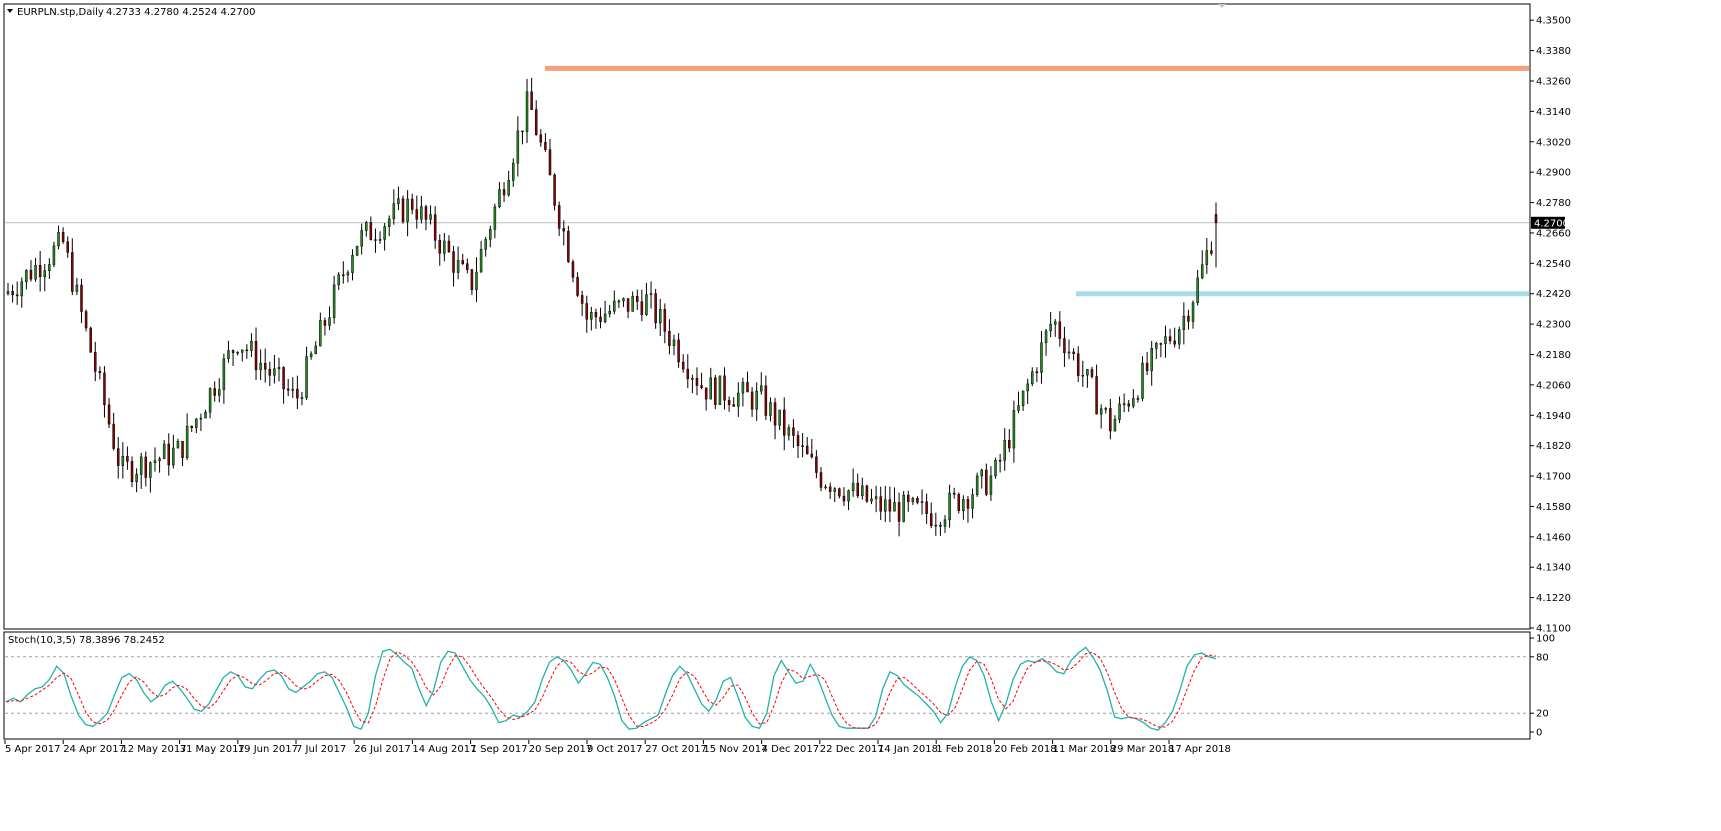  Describe the element at coordinates (1222, 6) in the screenshot. I see `shift-marker-icon` at that location.